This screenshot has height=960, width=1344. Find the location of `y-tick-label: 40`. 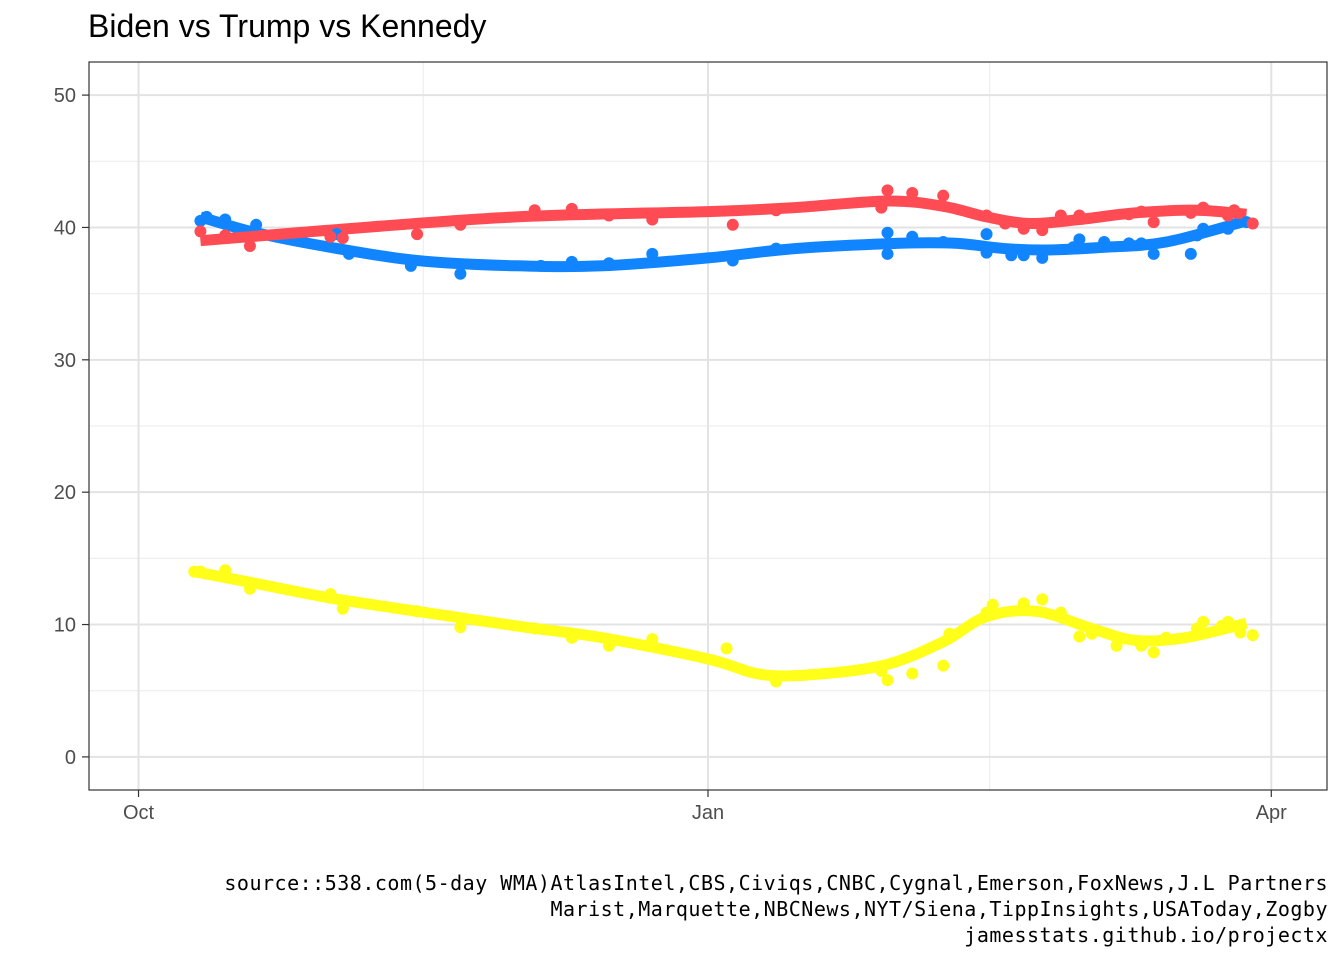

y-tick-label: 40 is located at coordinates (65, 228).